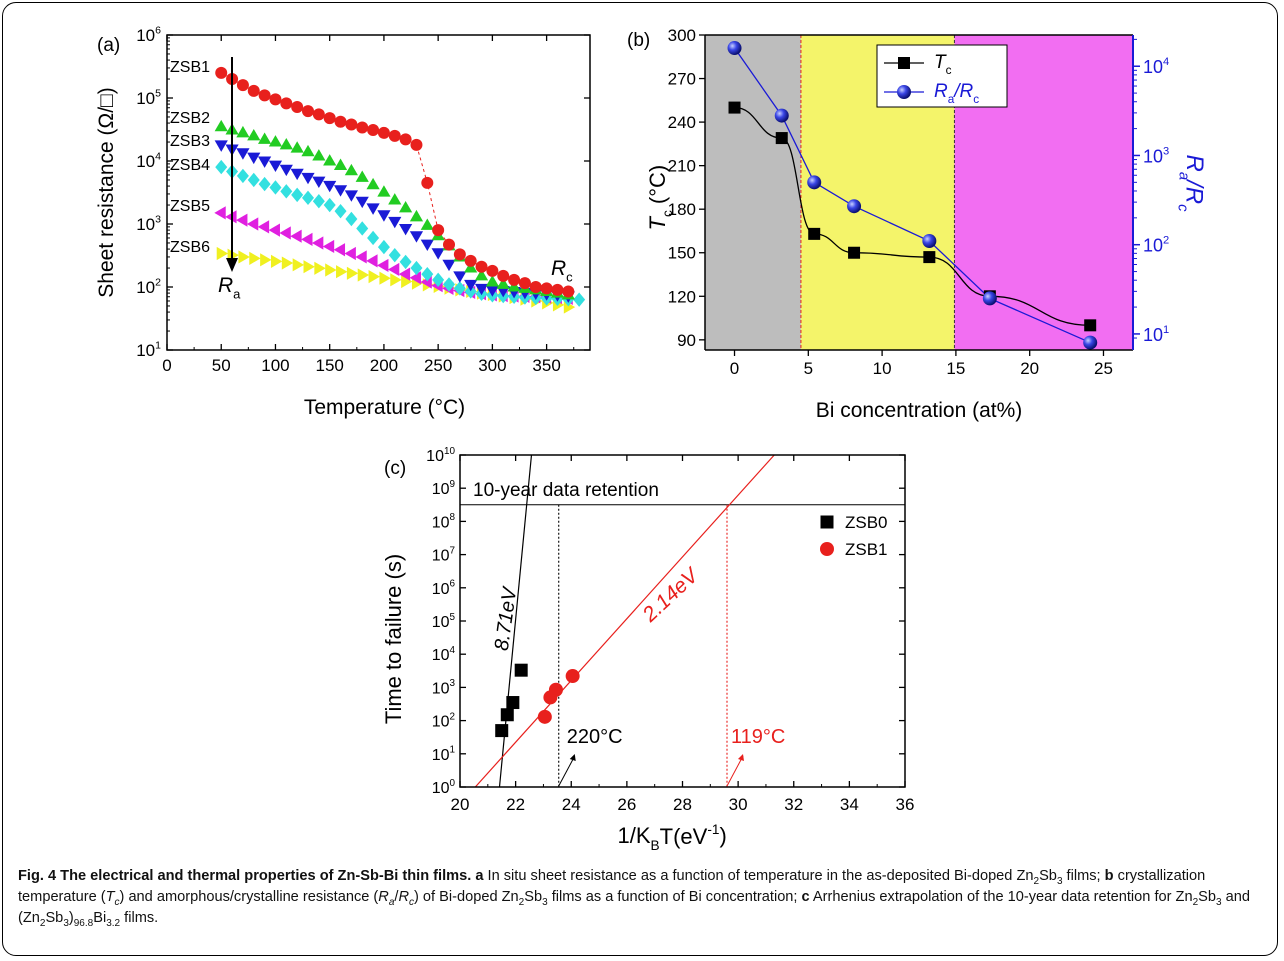 The width and height of the screenshot is (1284, 961). Describe the element at coordinates (682, 296) in the screenshot. I see `y-tick-label: 120` at that location.